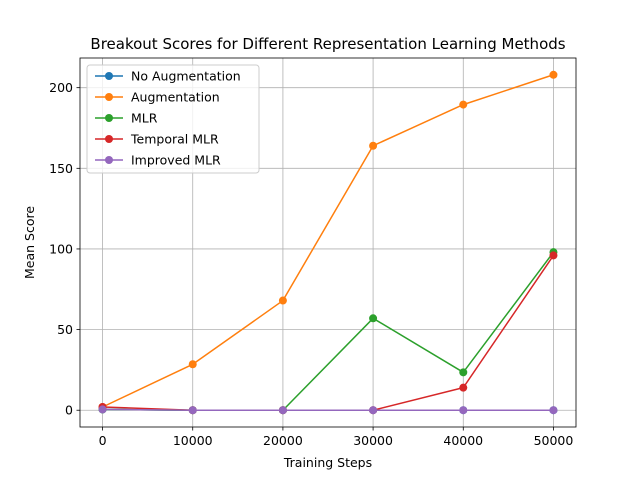  What do you see at coordinates (193, 440) in the screenshot?
I see `x-tick-label: 10000` at bounding box center [193, 440].